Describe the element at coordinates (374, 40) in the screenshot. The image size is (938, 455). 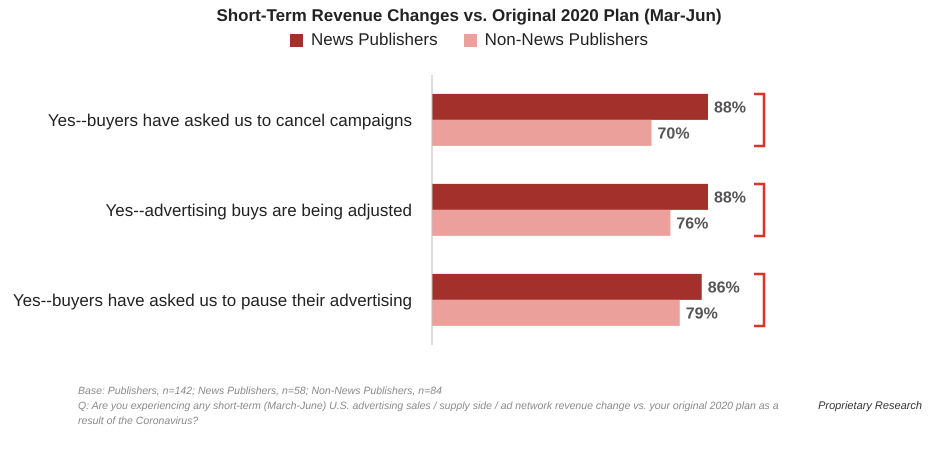
I see `legend-label: News Publishers` at that location.